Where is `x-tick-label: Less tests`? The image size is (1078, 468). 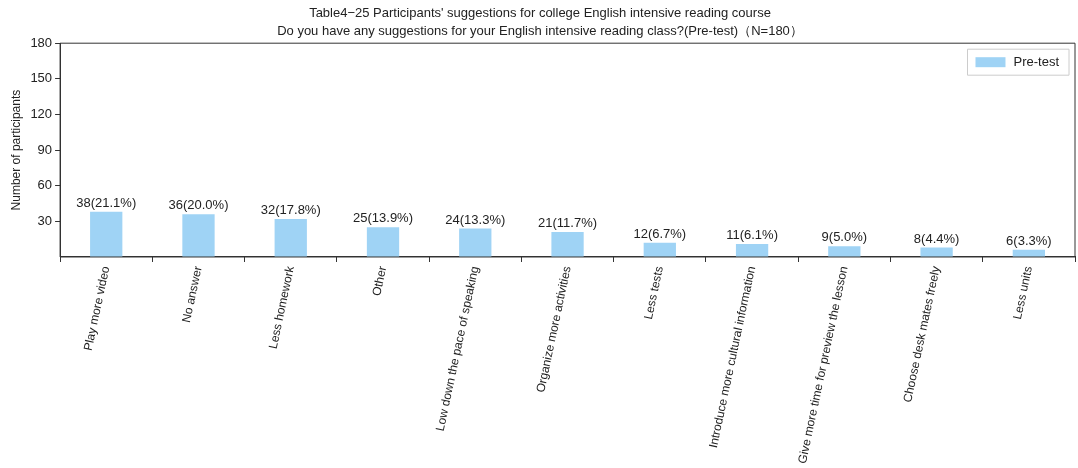
x-tick-label: Less tests is located at coordinates (653, 292).